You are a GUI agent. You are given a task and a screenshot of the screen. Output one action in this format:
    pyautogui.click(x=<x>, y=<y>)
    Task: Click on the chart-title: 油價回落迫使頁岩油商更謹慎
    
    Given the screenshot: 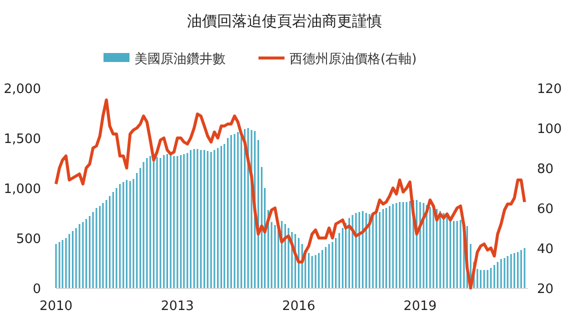 What is the action you would take?
    pyautogui.click(x=284, y=21)
    